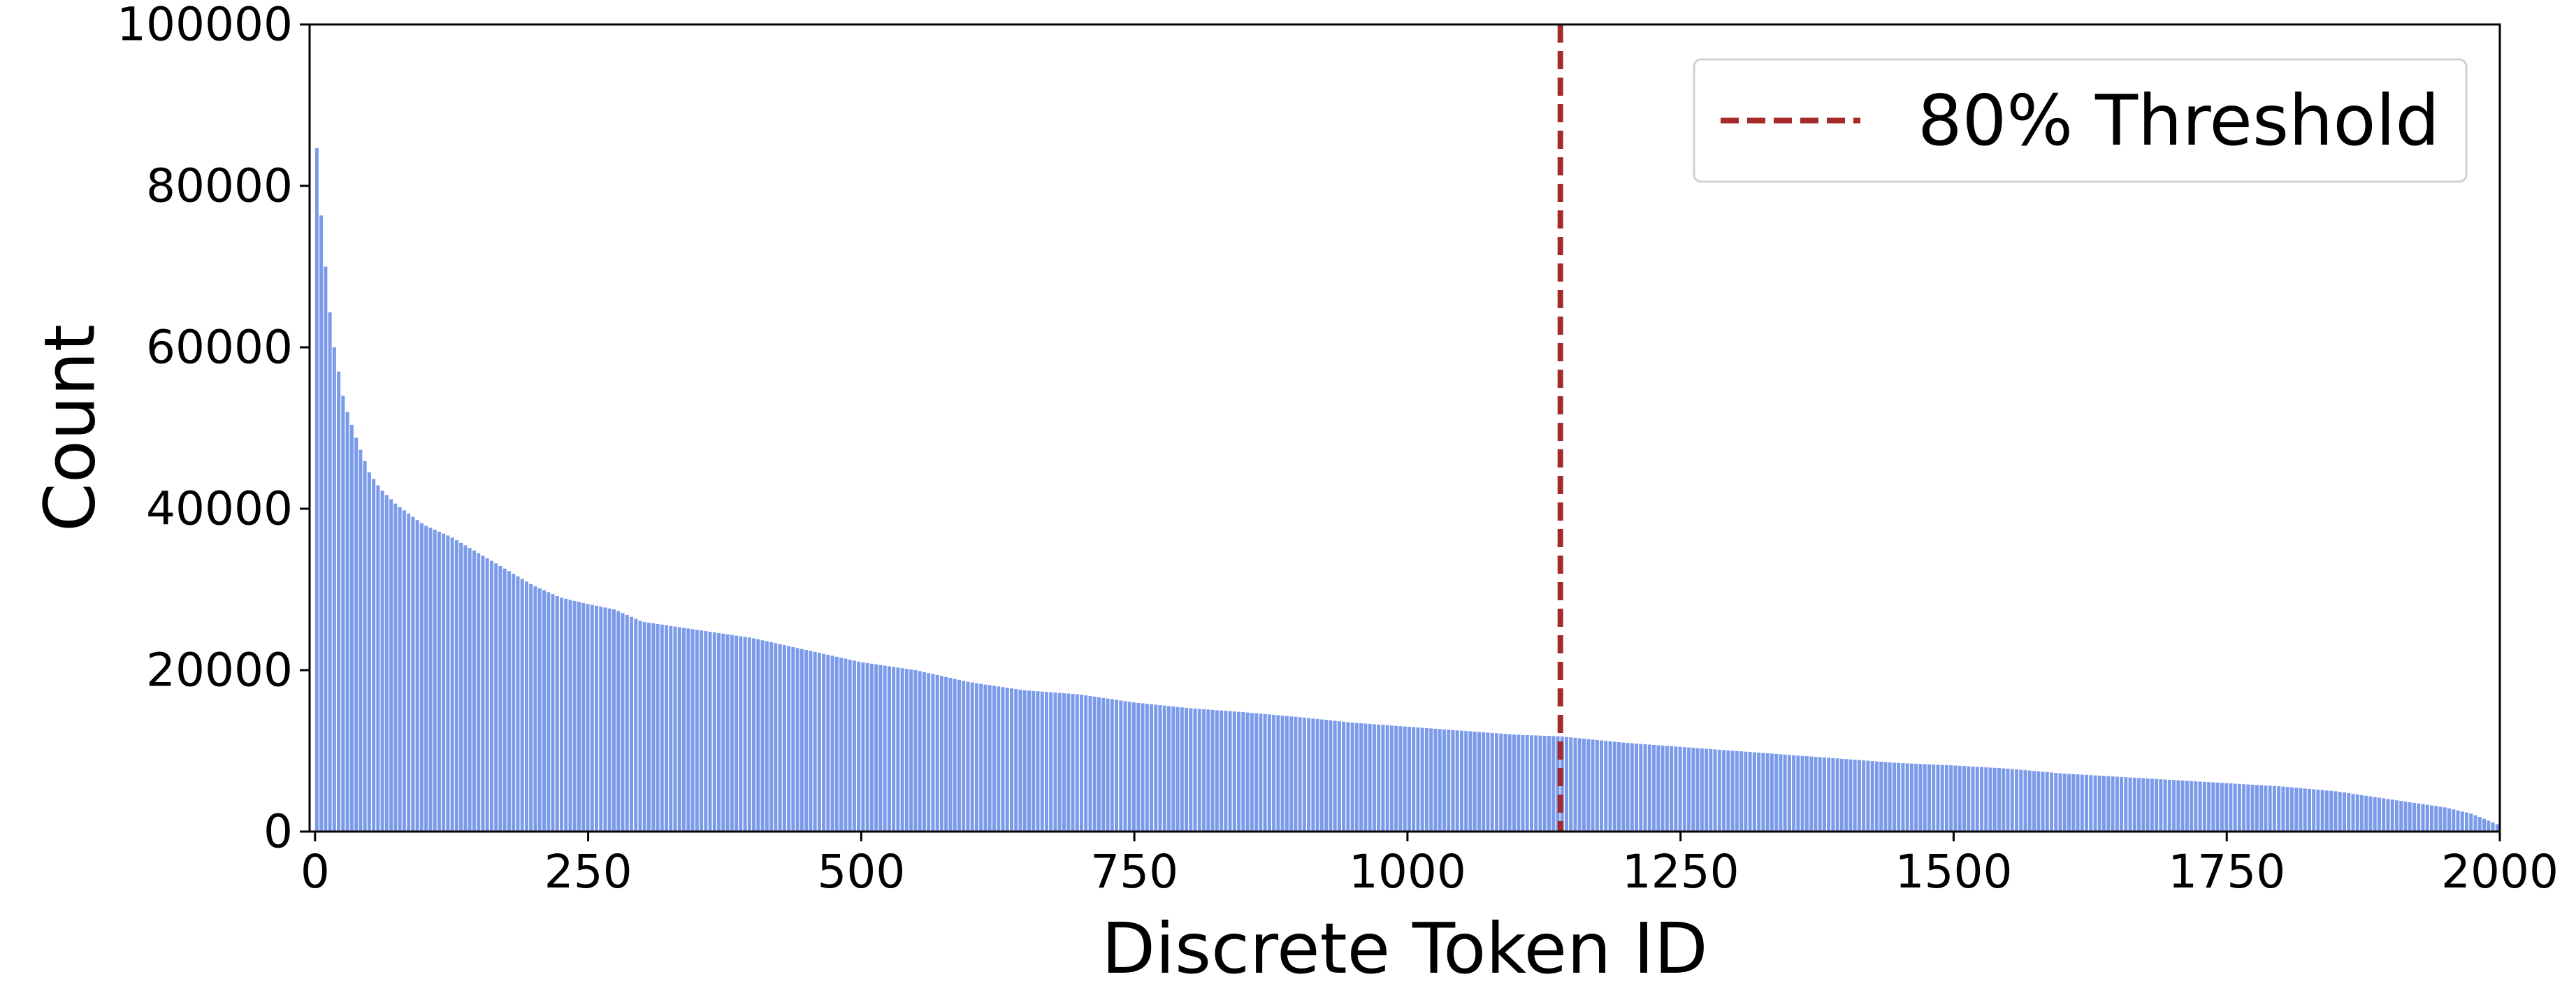 This screenshot has height=993, width=2576. What do you see at coordinates (2080, 120) in the screenshot?
I see `legend: 80% Threshold` at bounding box center [2080, 120].